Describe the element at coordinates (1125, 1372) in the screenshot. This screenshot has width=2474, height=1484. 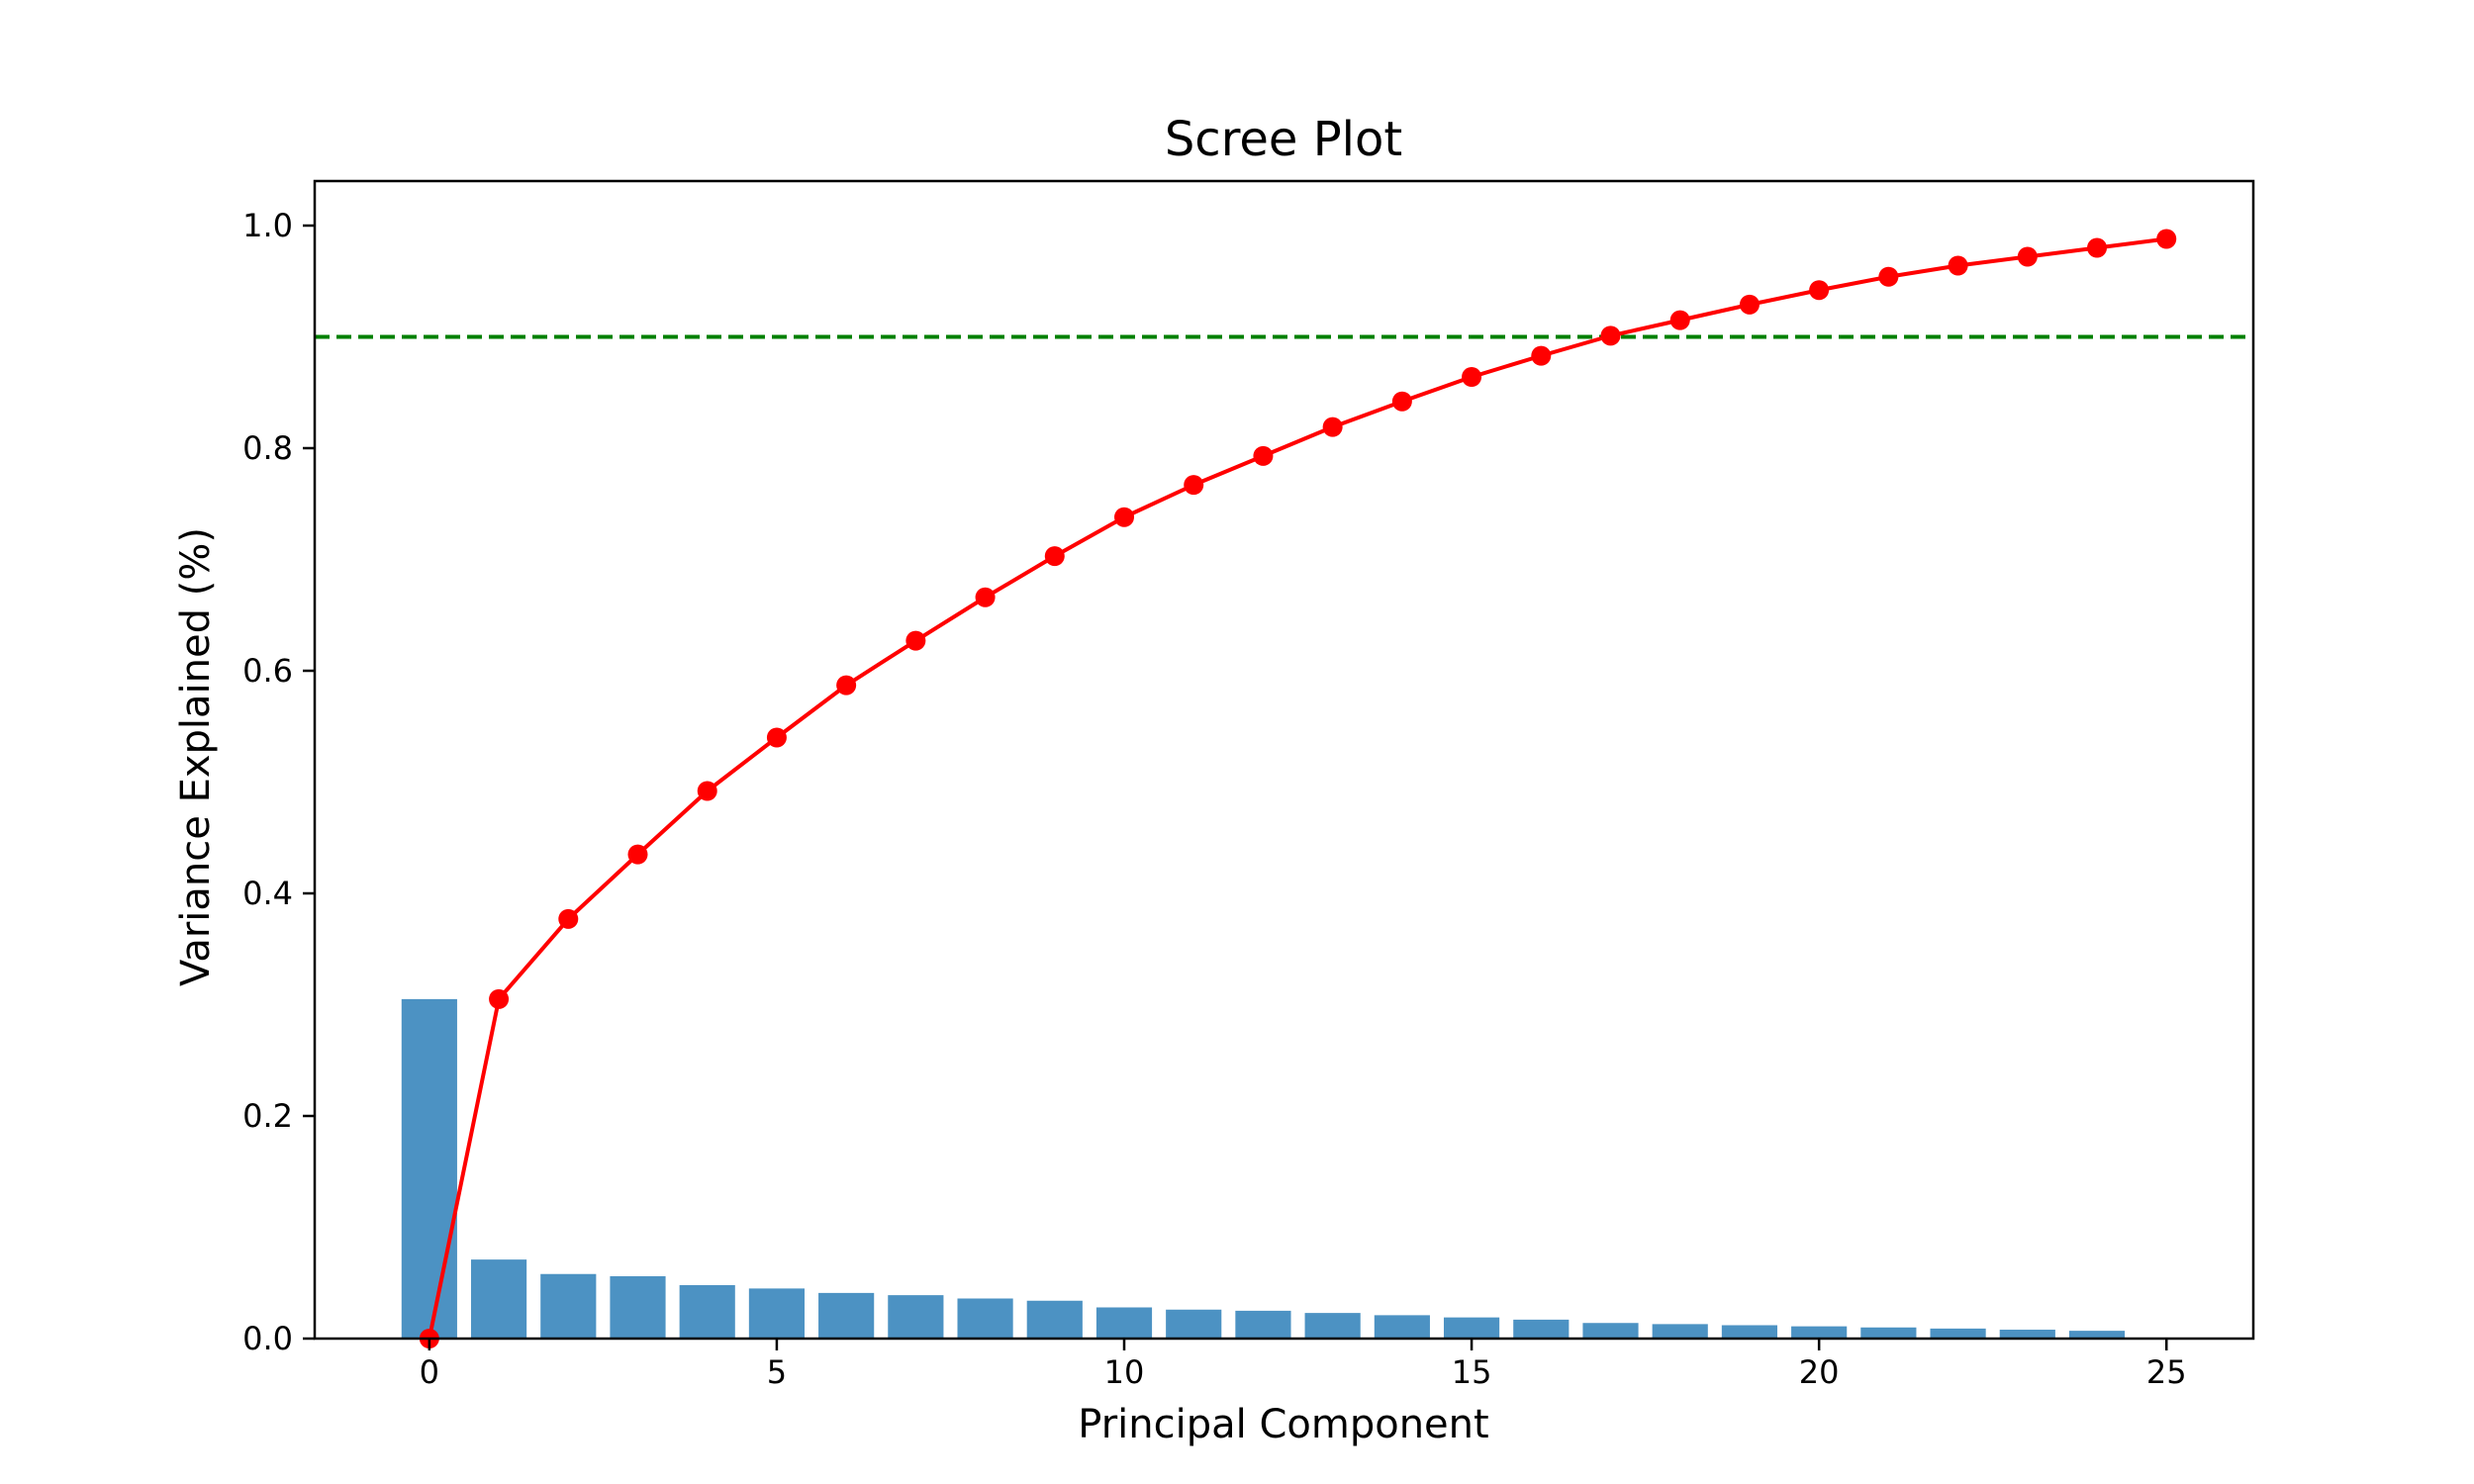
I see `x-tick-label-10: 10` at that location.